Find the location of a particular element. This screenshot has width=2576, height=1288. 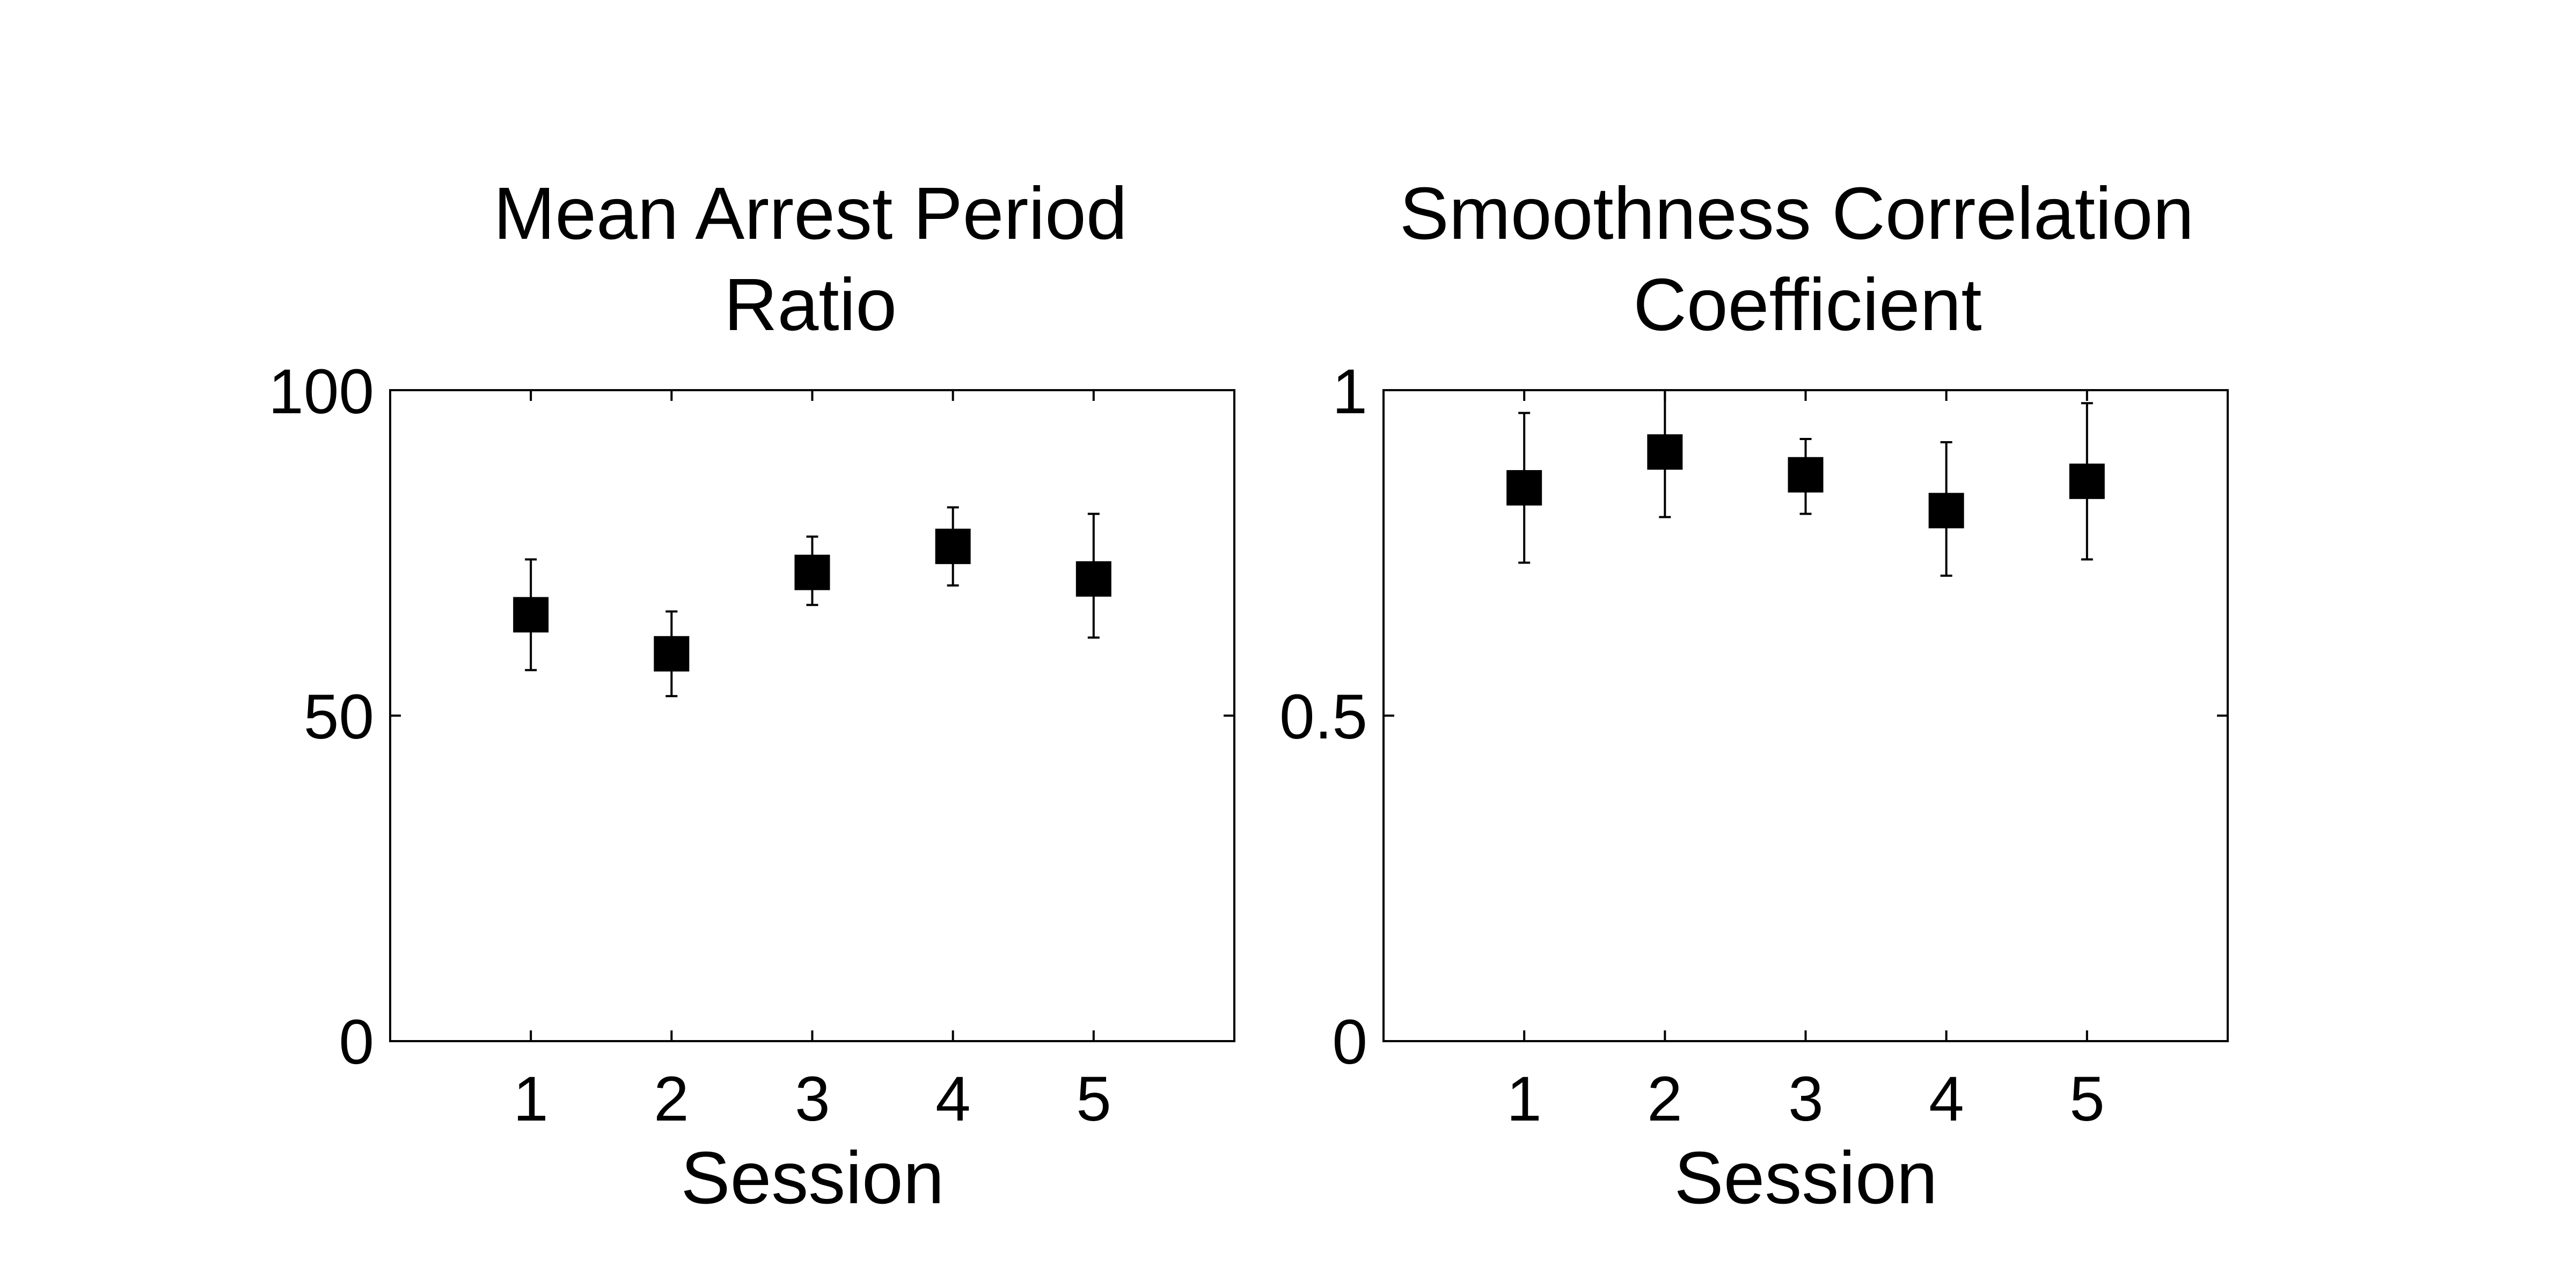

chart-title-line-1: Mean Arrest Period is located at coordinates (810, 213).